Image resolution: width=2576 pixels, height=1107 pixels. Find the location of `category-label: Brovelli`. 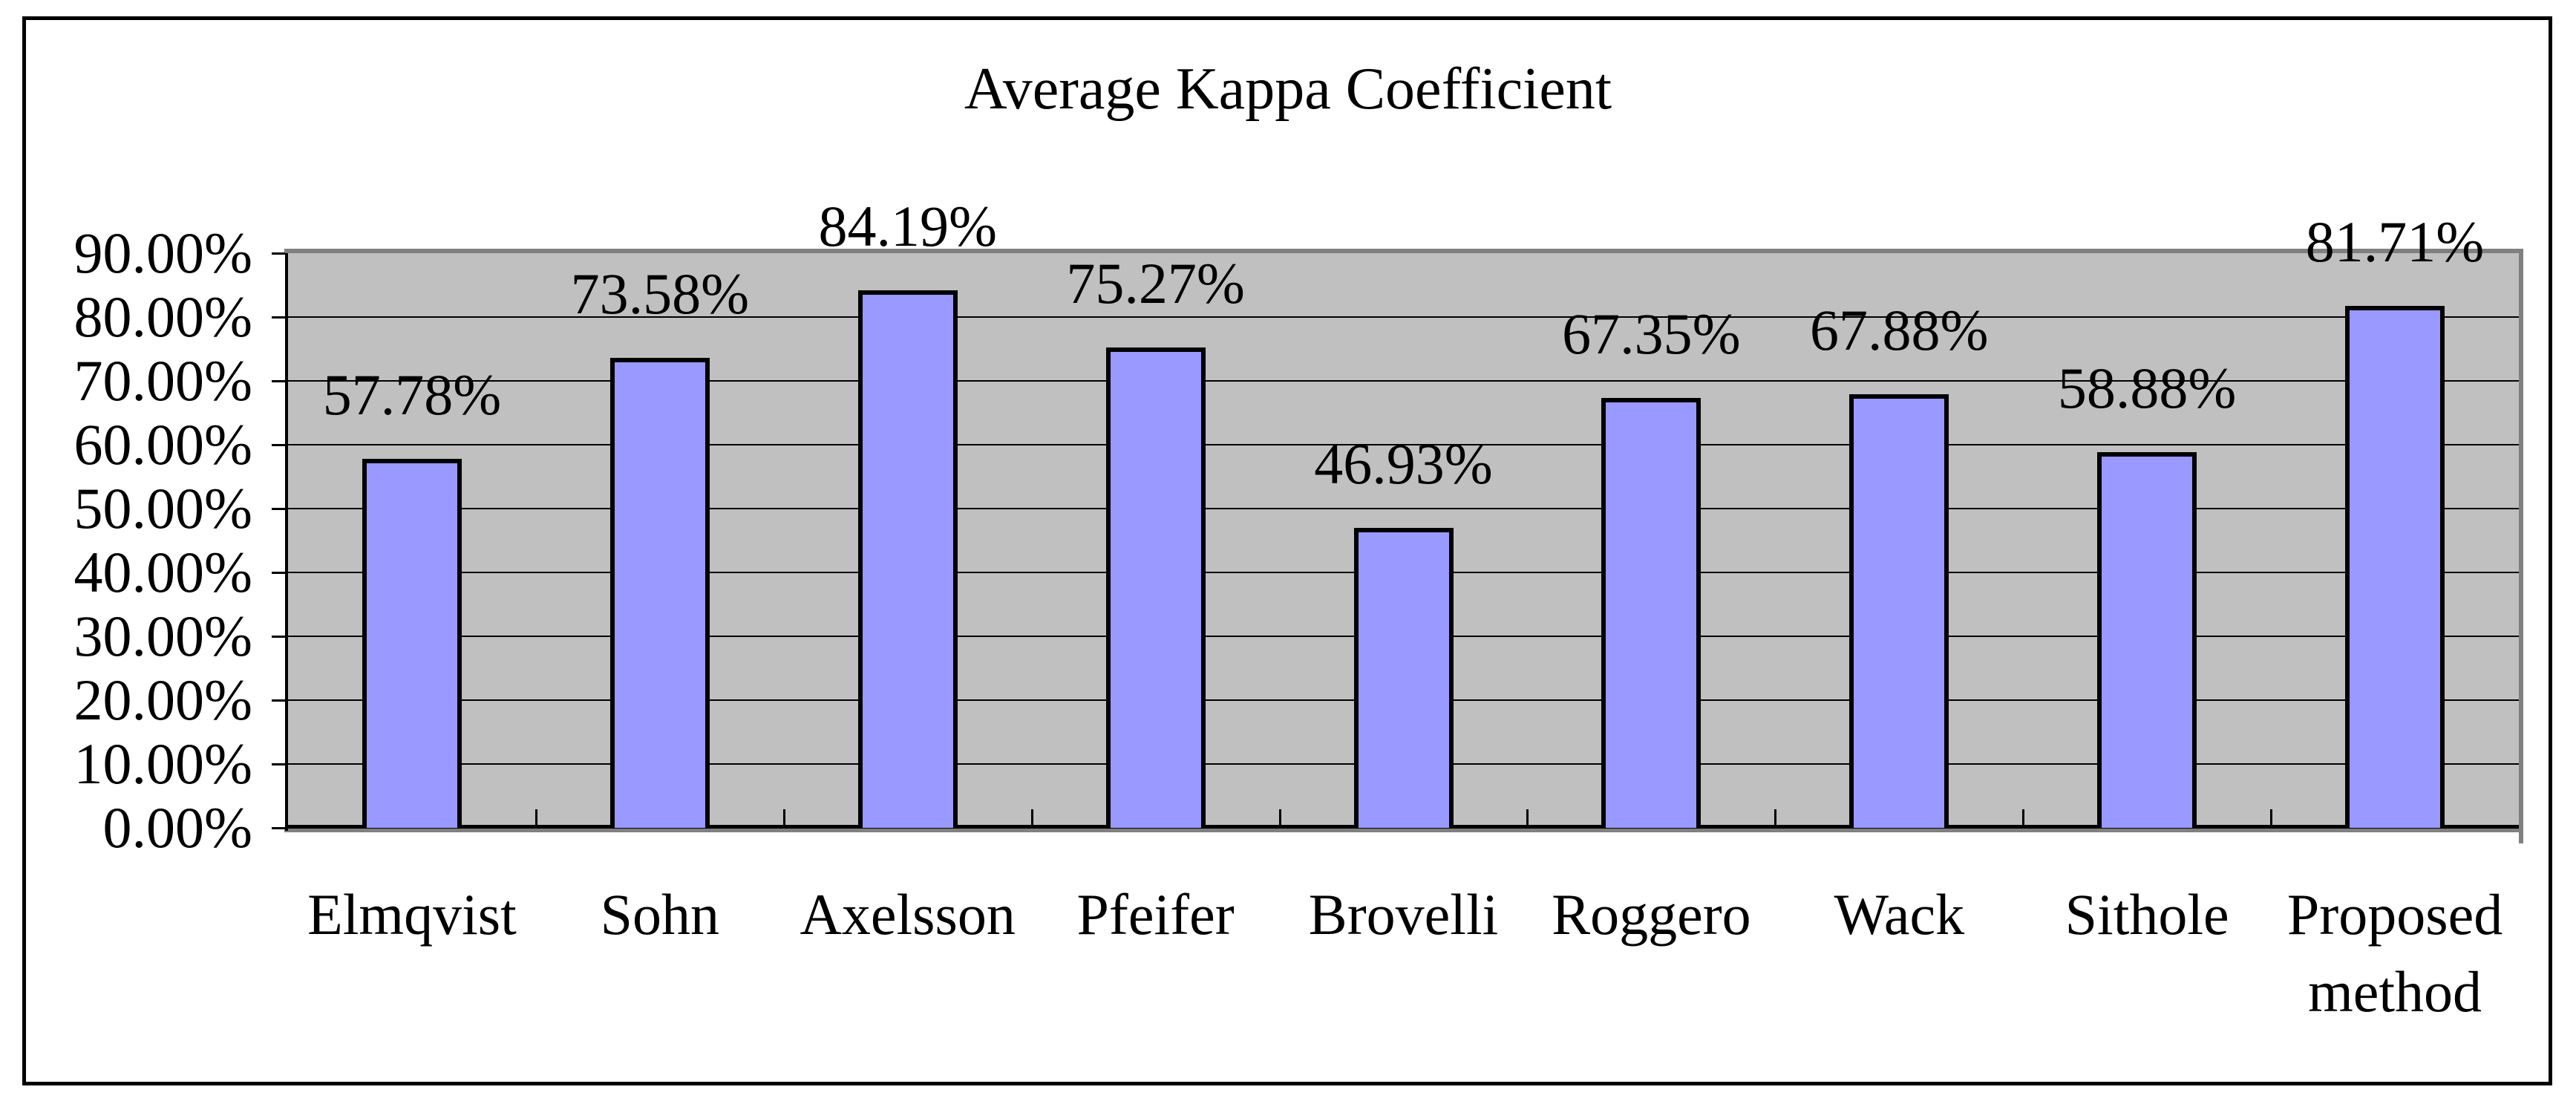

category-label: Brovelli is located at coordinates (1403, 914).